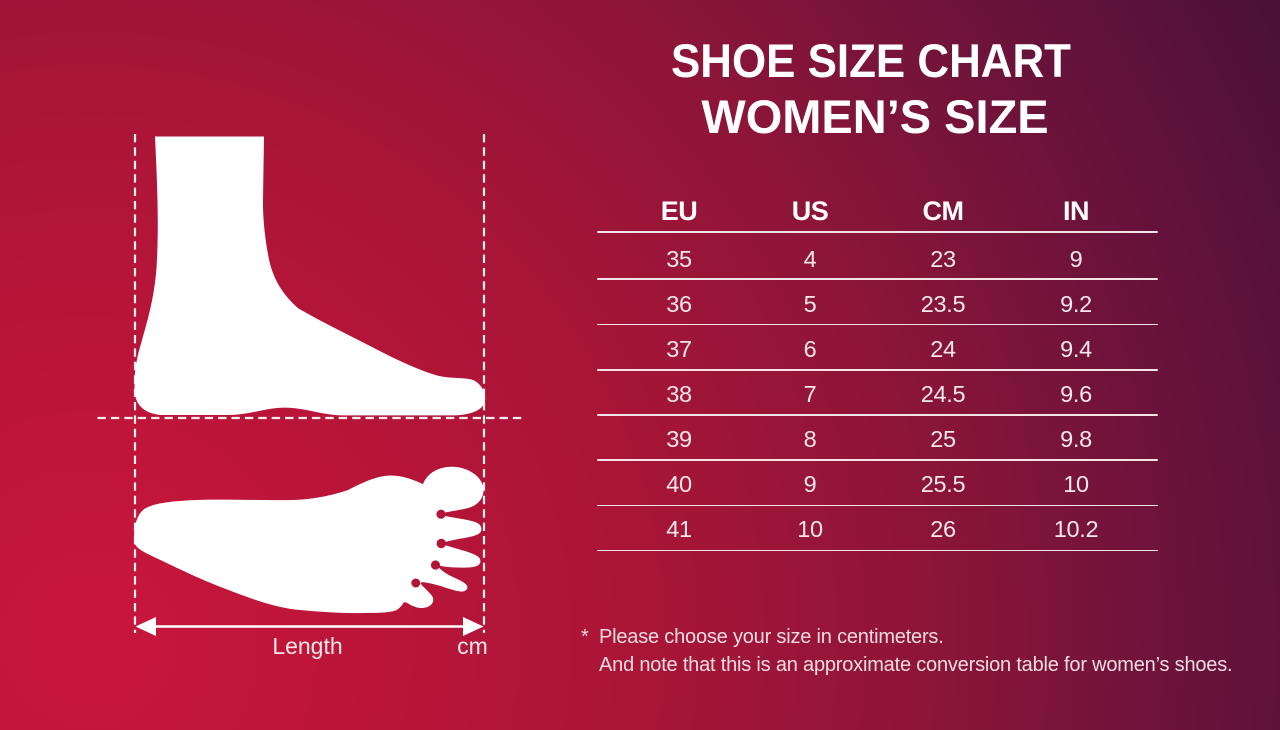 This screenshot has width=1280, height=730. Describe the element at coordinates (307, 646) in the screenshot. I see `svg-text: Length` at that location.